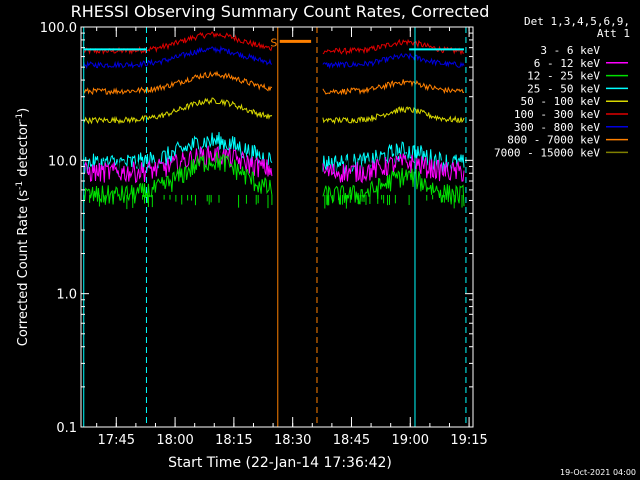  What do you see at coordinates (116, 440) in the screenshot?
I see `x-tick-label: 17:45` at bounding box center [116, 440].